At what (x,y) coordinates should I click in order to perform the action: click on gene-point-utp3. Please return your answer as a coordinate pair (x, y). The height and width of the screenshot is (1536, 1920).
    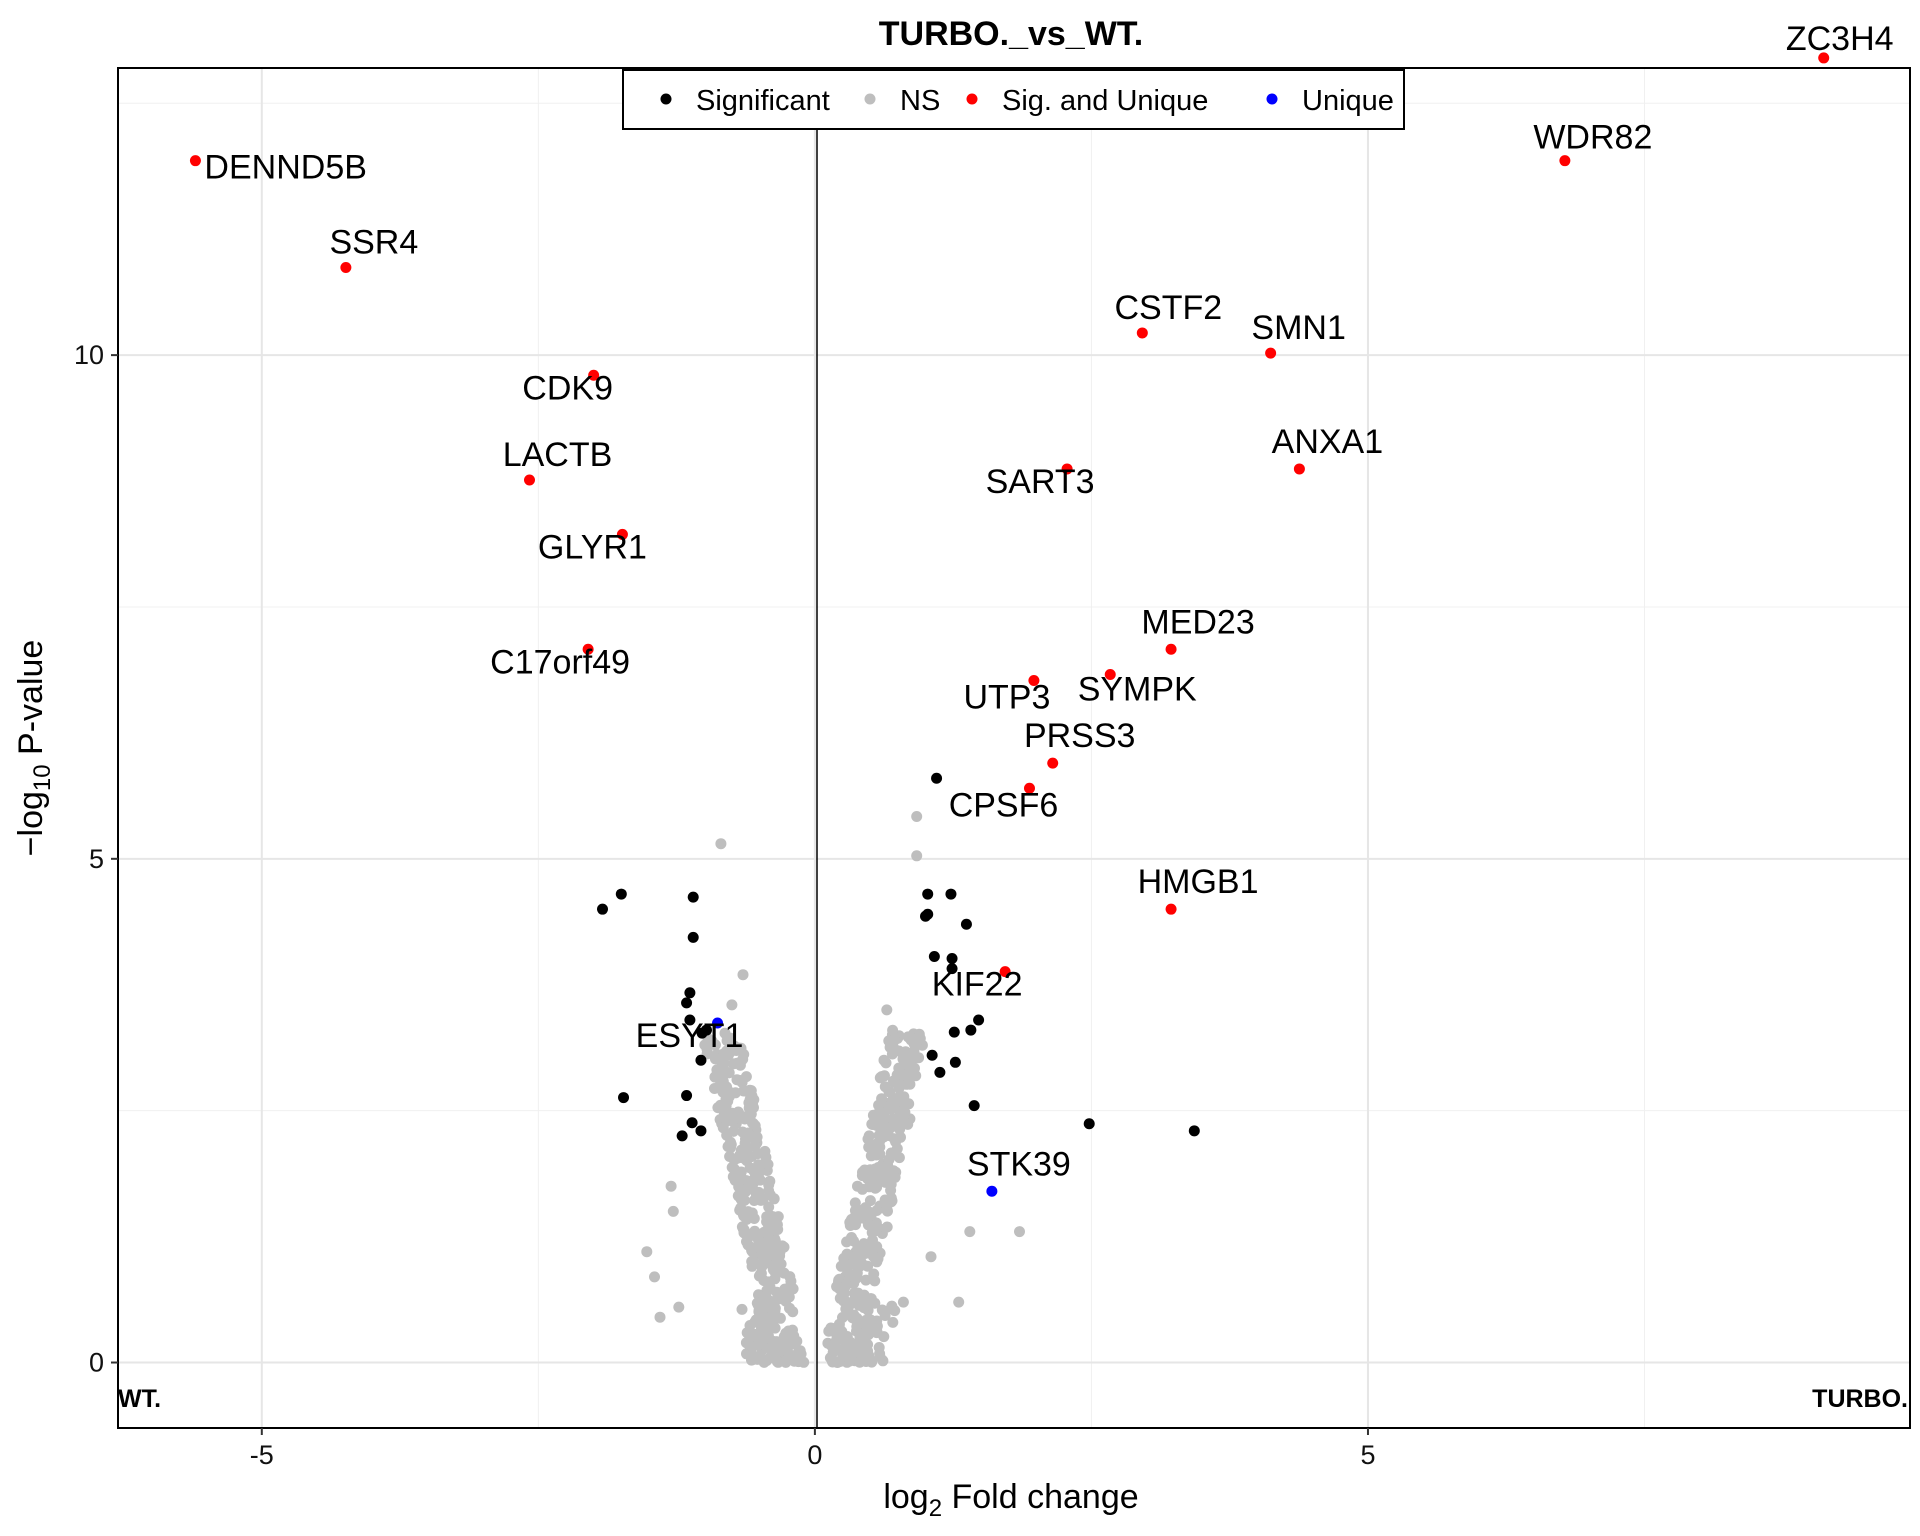
    Looking at the image, I should click on (1034, 681).